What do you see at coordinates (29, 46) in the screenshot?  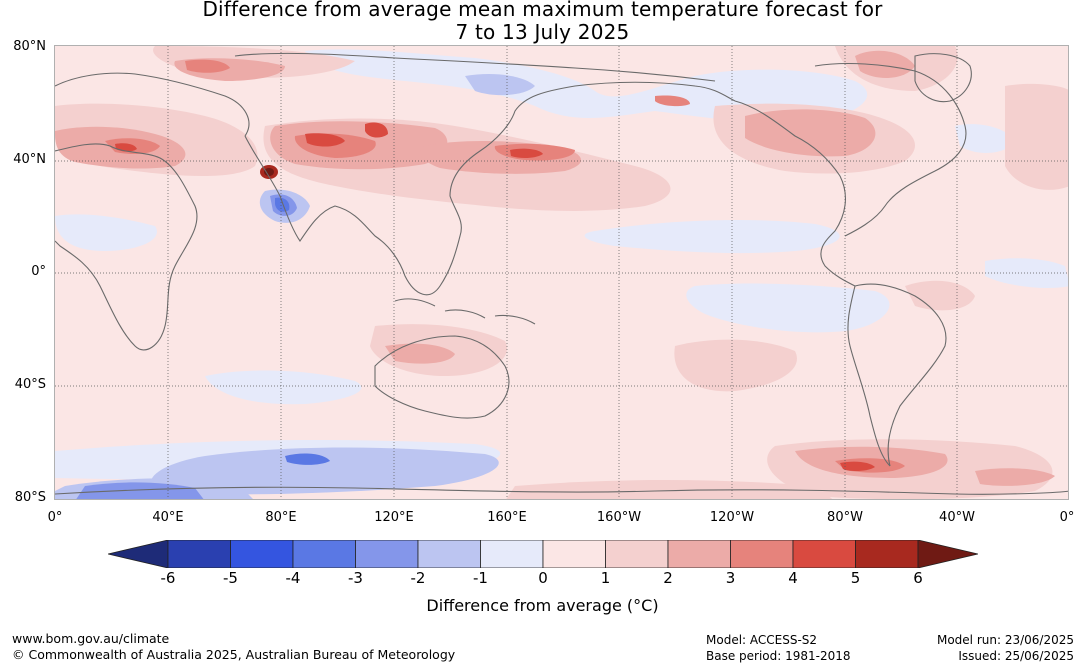 I see `lat-label-80n: 80°N` at bounding box center [29, 46].